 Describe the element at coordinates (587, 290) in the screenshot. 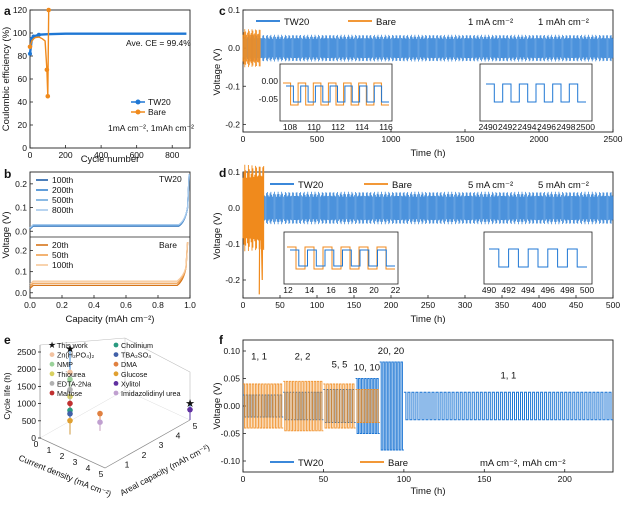

I see `panel-d-inset2-xtick-label-5: 500` at that location.